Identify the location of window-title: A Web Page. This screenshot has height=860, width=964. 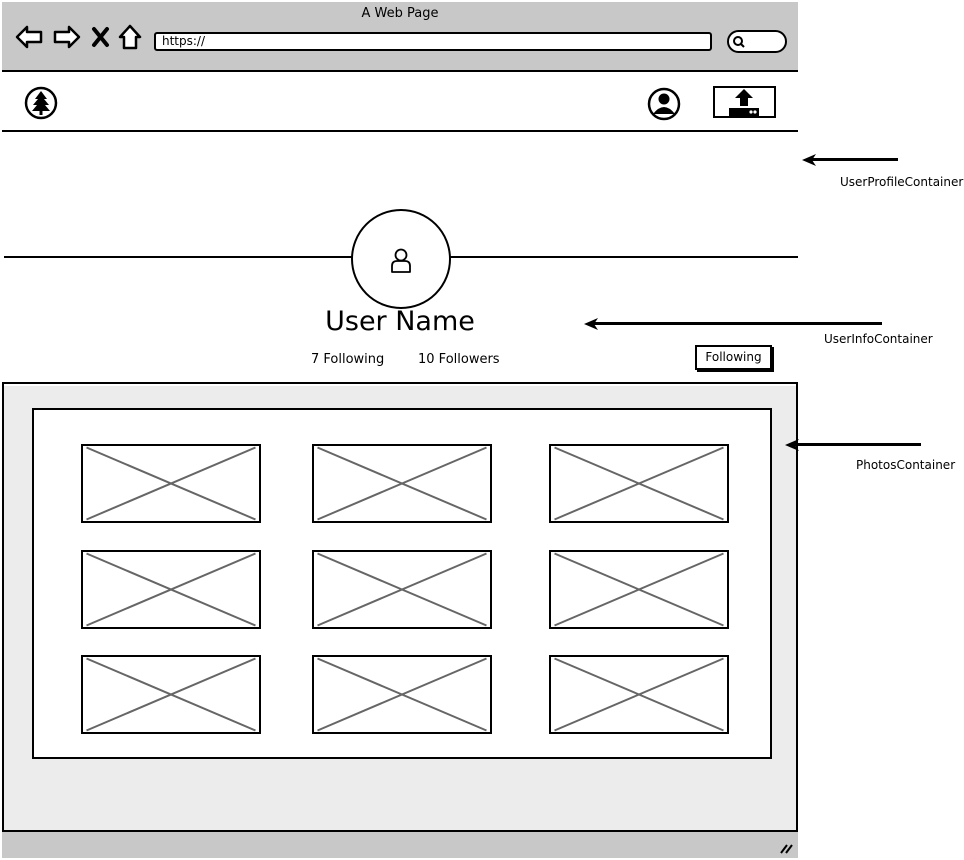
(400, 13).